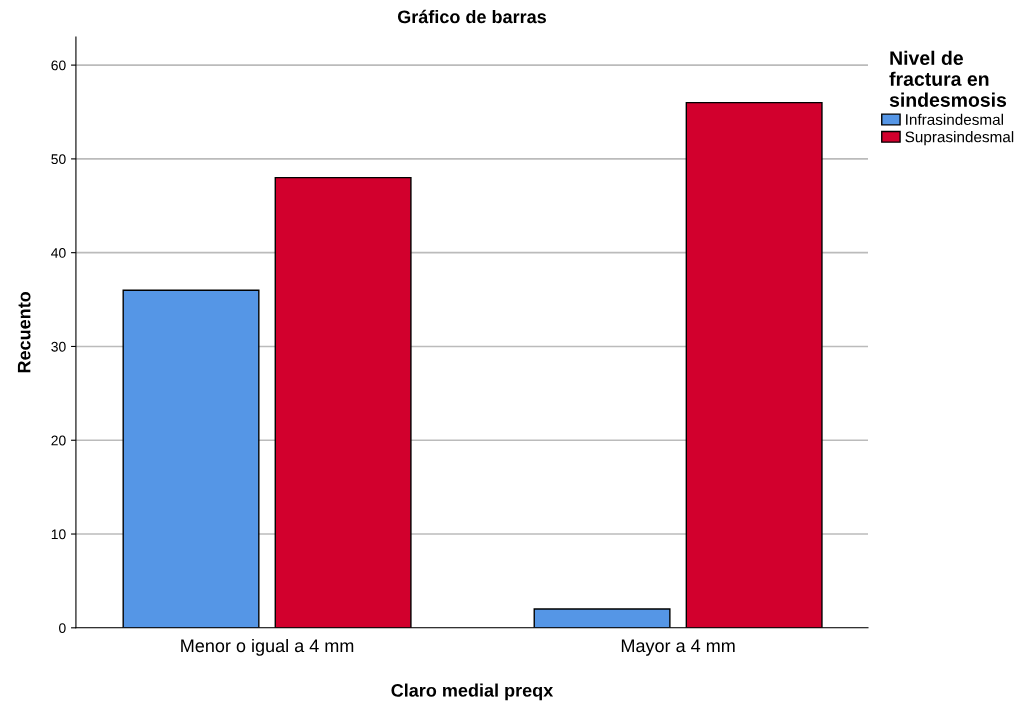 The width and height of the screenshot is (1026, 711). What do you see at coordinates (58, 253) in the screenshot?
I see `y-tick-label: 40` at bounding box center [58, 253].